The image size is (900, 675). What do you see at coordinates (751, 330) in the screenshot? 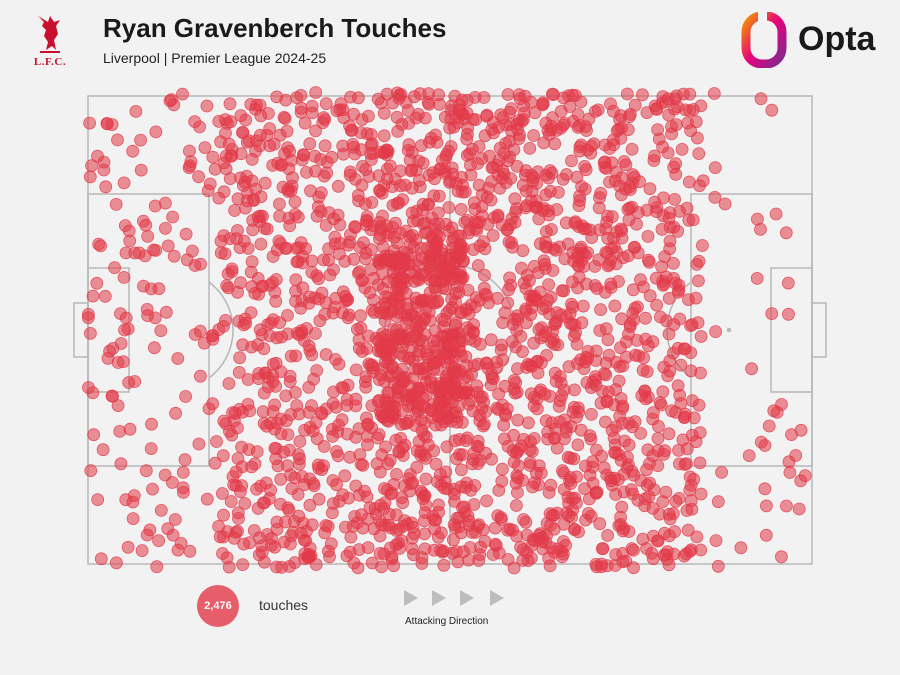
I see `right-penalty-box` at bounding box center [751, 330].